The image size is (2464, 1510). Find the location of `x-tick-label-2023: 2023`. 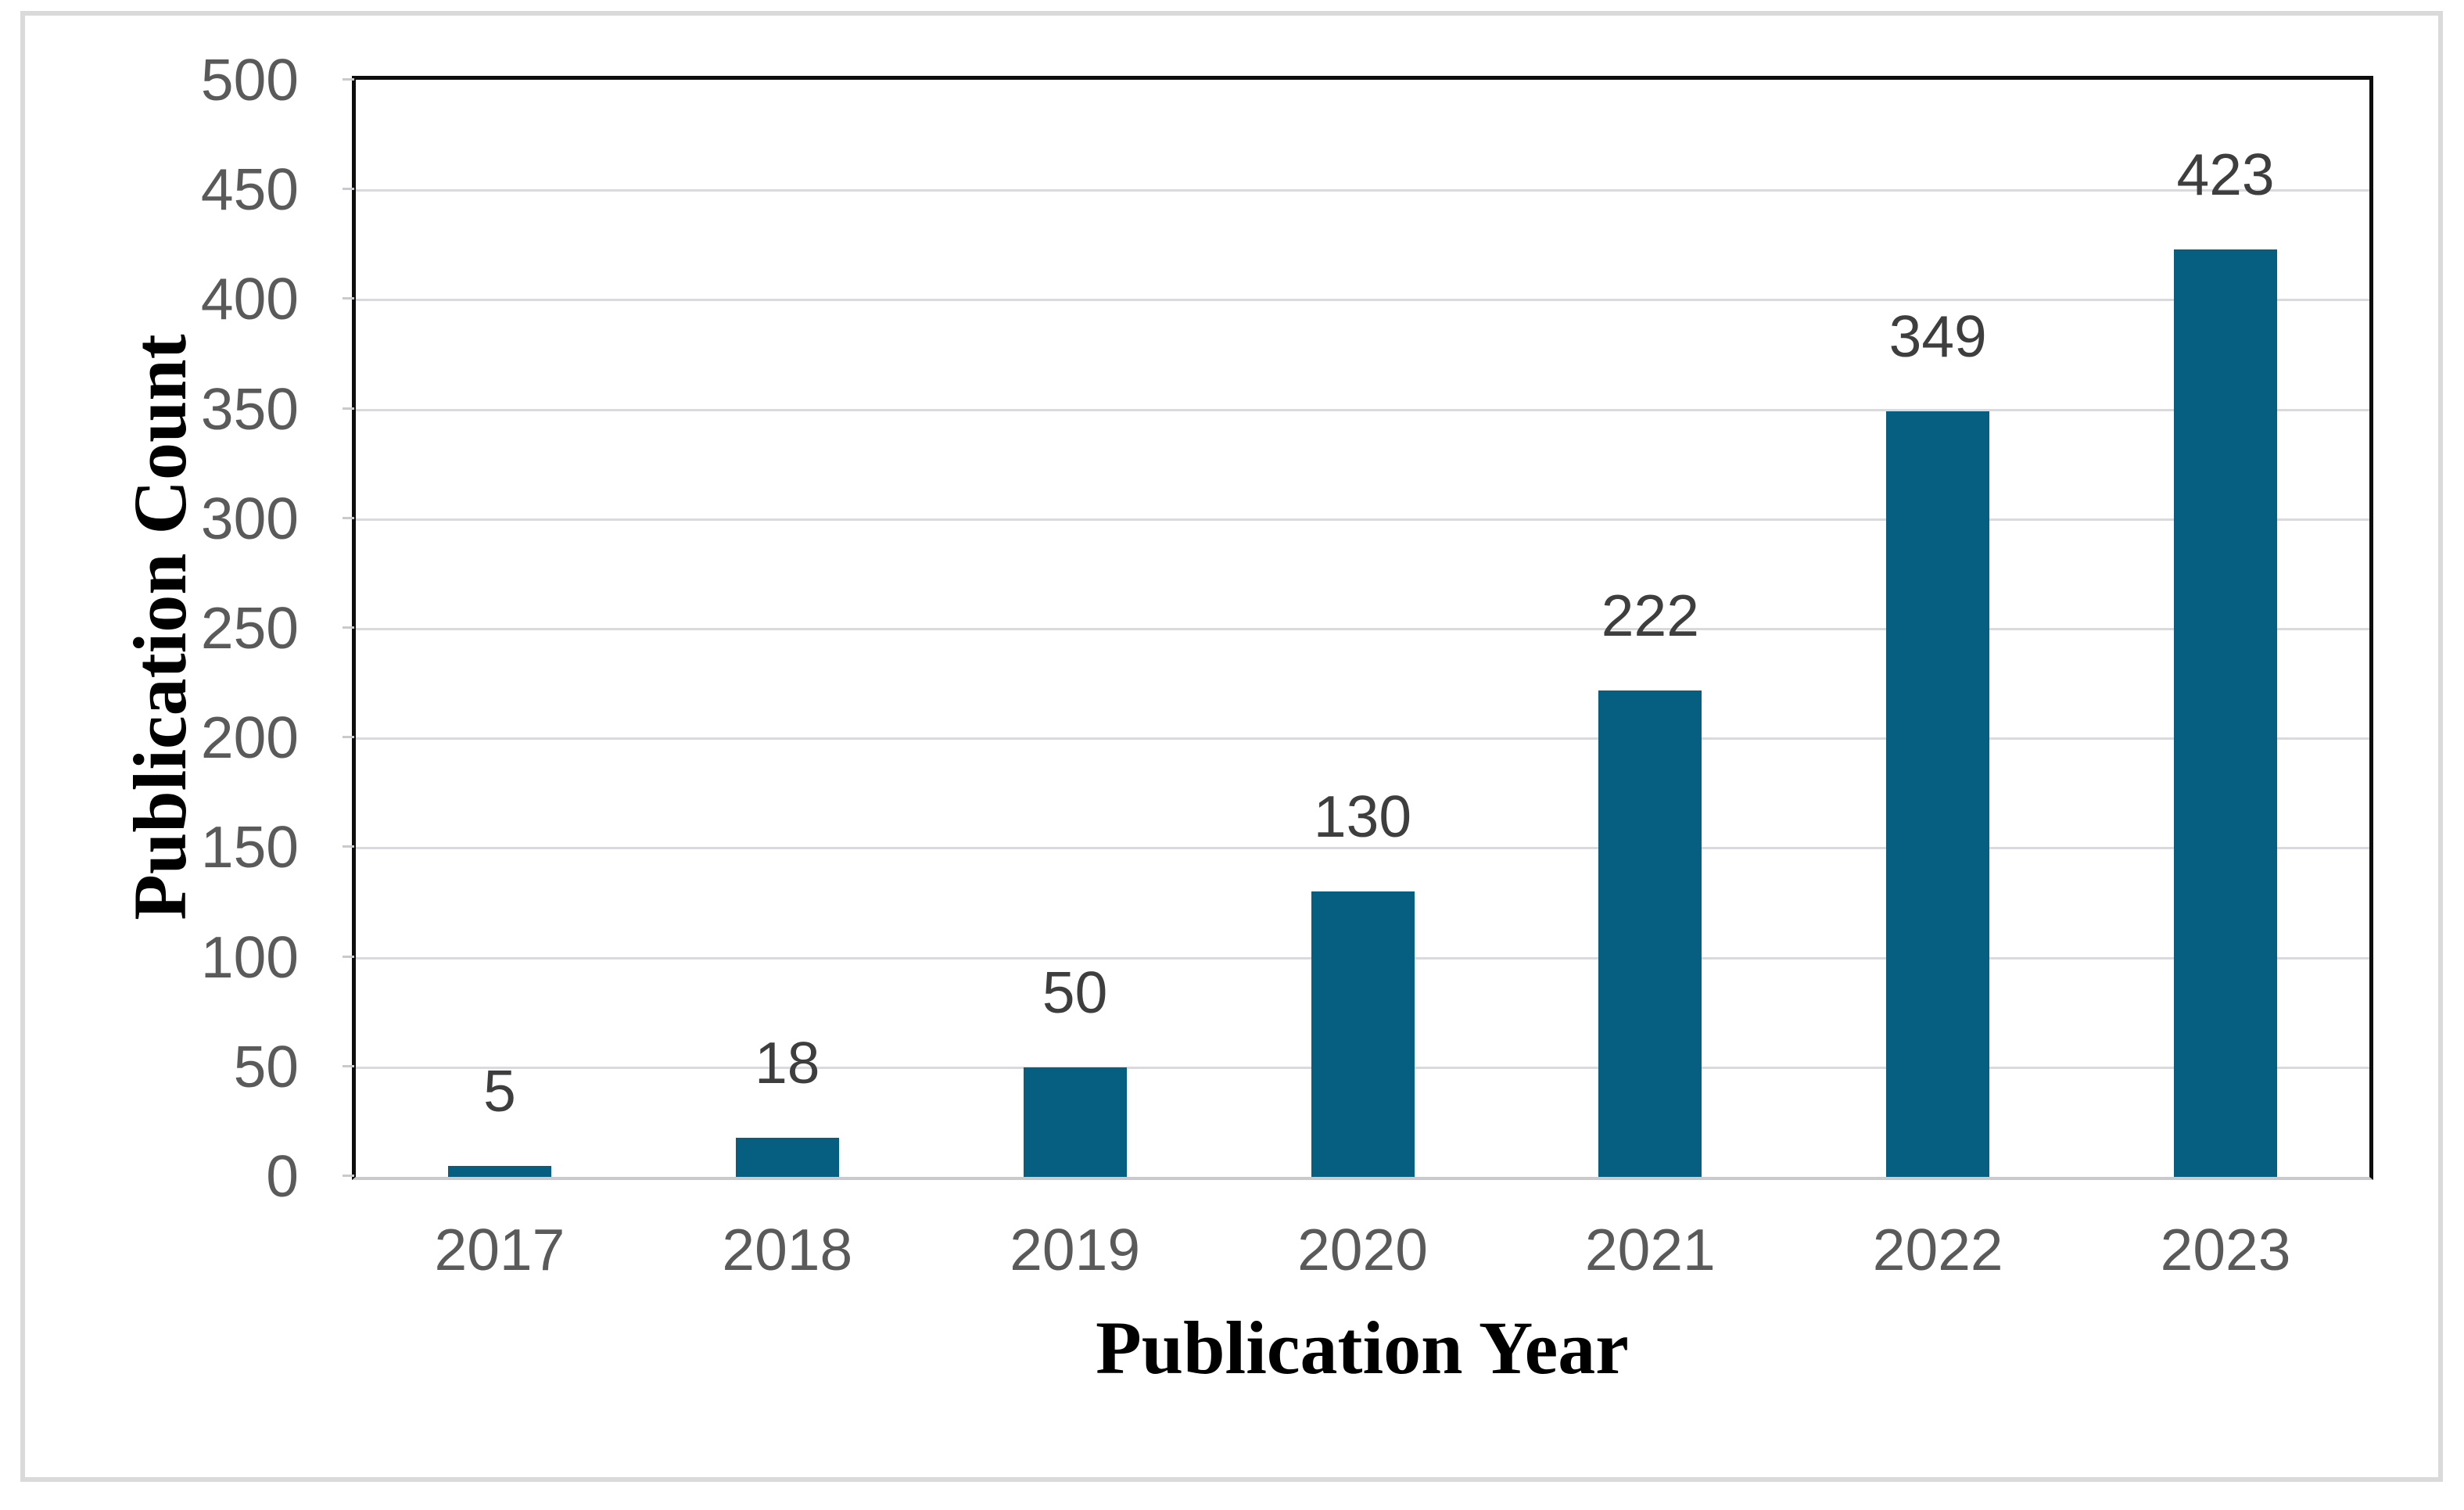

x-tick-label-2023: 2023 is located at coordinates (2225, 1249).